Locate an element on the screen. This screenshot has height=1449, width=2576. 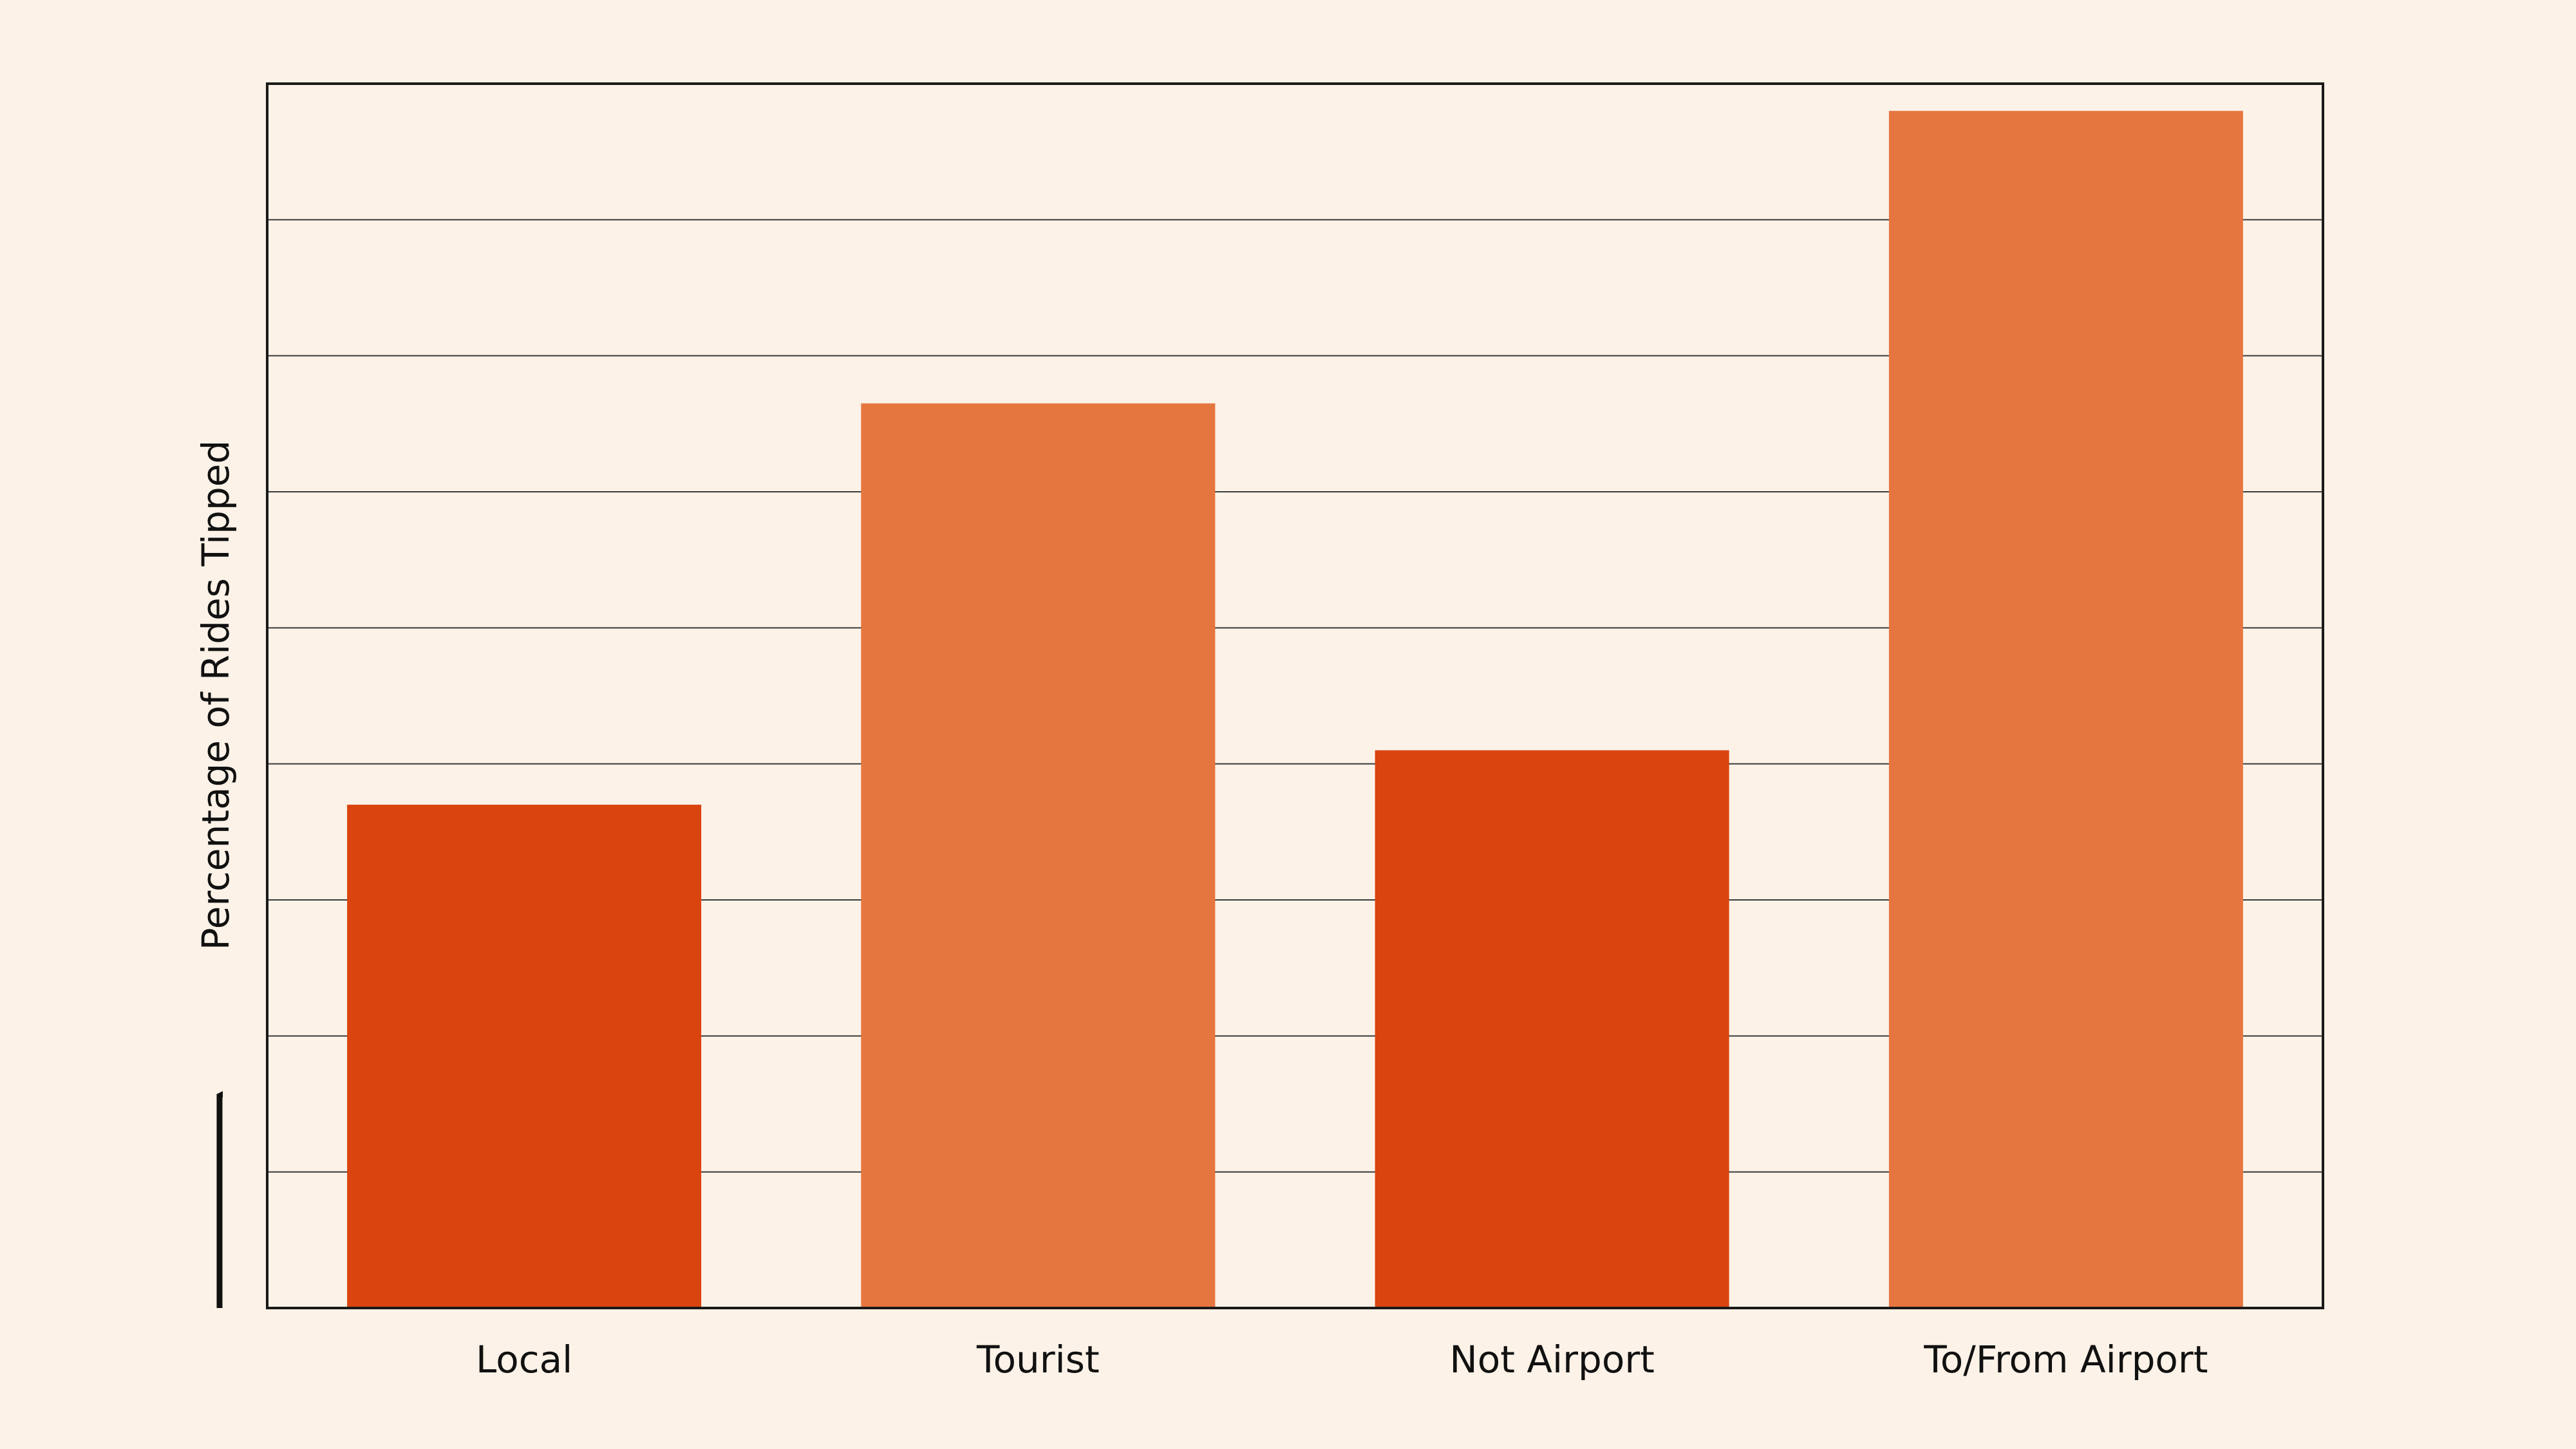
bar-to-from-airport is located at coordinates (2065, 710).